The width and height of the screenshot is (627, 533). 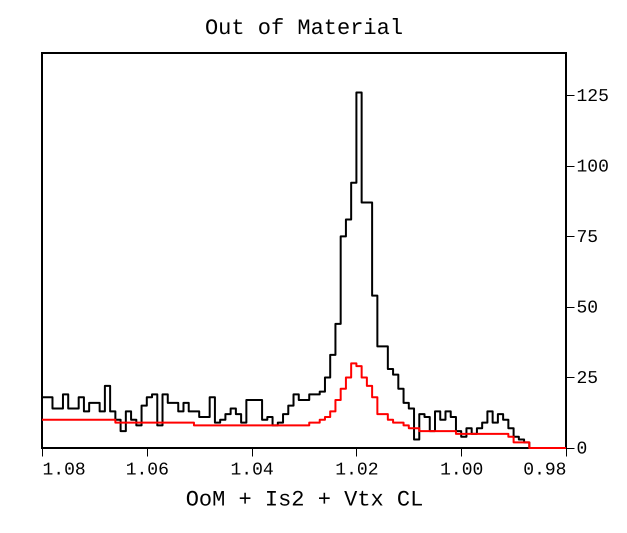 What do you see at coordinates (587, 378) in the screenshot?
I see `y-tick-label: 25` at bounding box center [587, 378].